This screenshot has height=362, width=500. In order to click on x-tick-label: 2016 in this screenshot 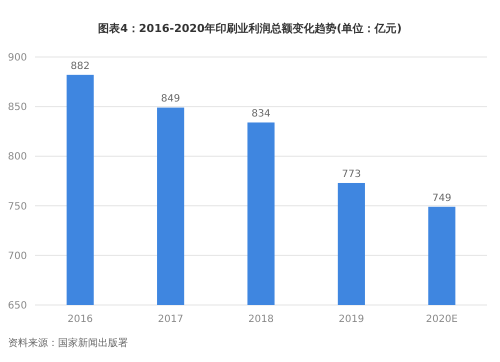, I will do `click(80, 319)`.